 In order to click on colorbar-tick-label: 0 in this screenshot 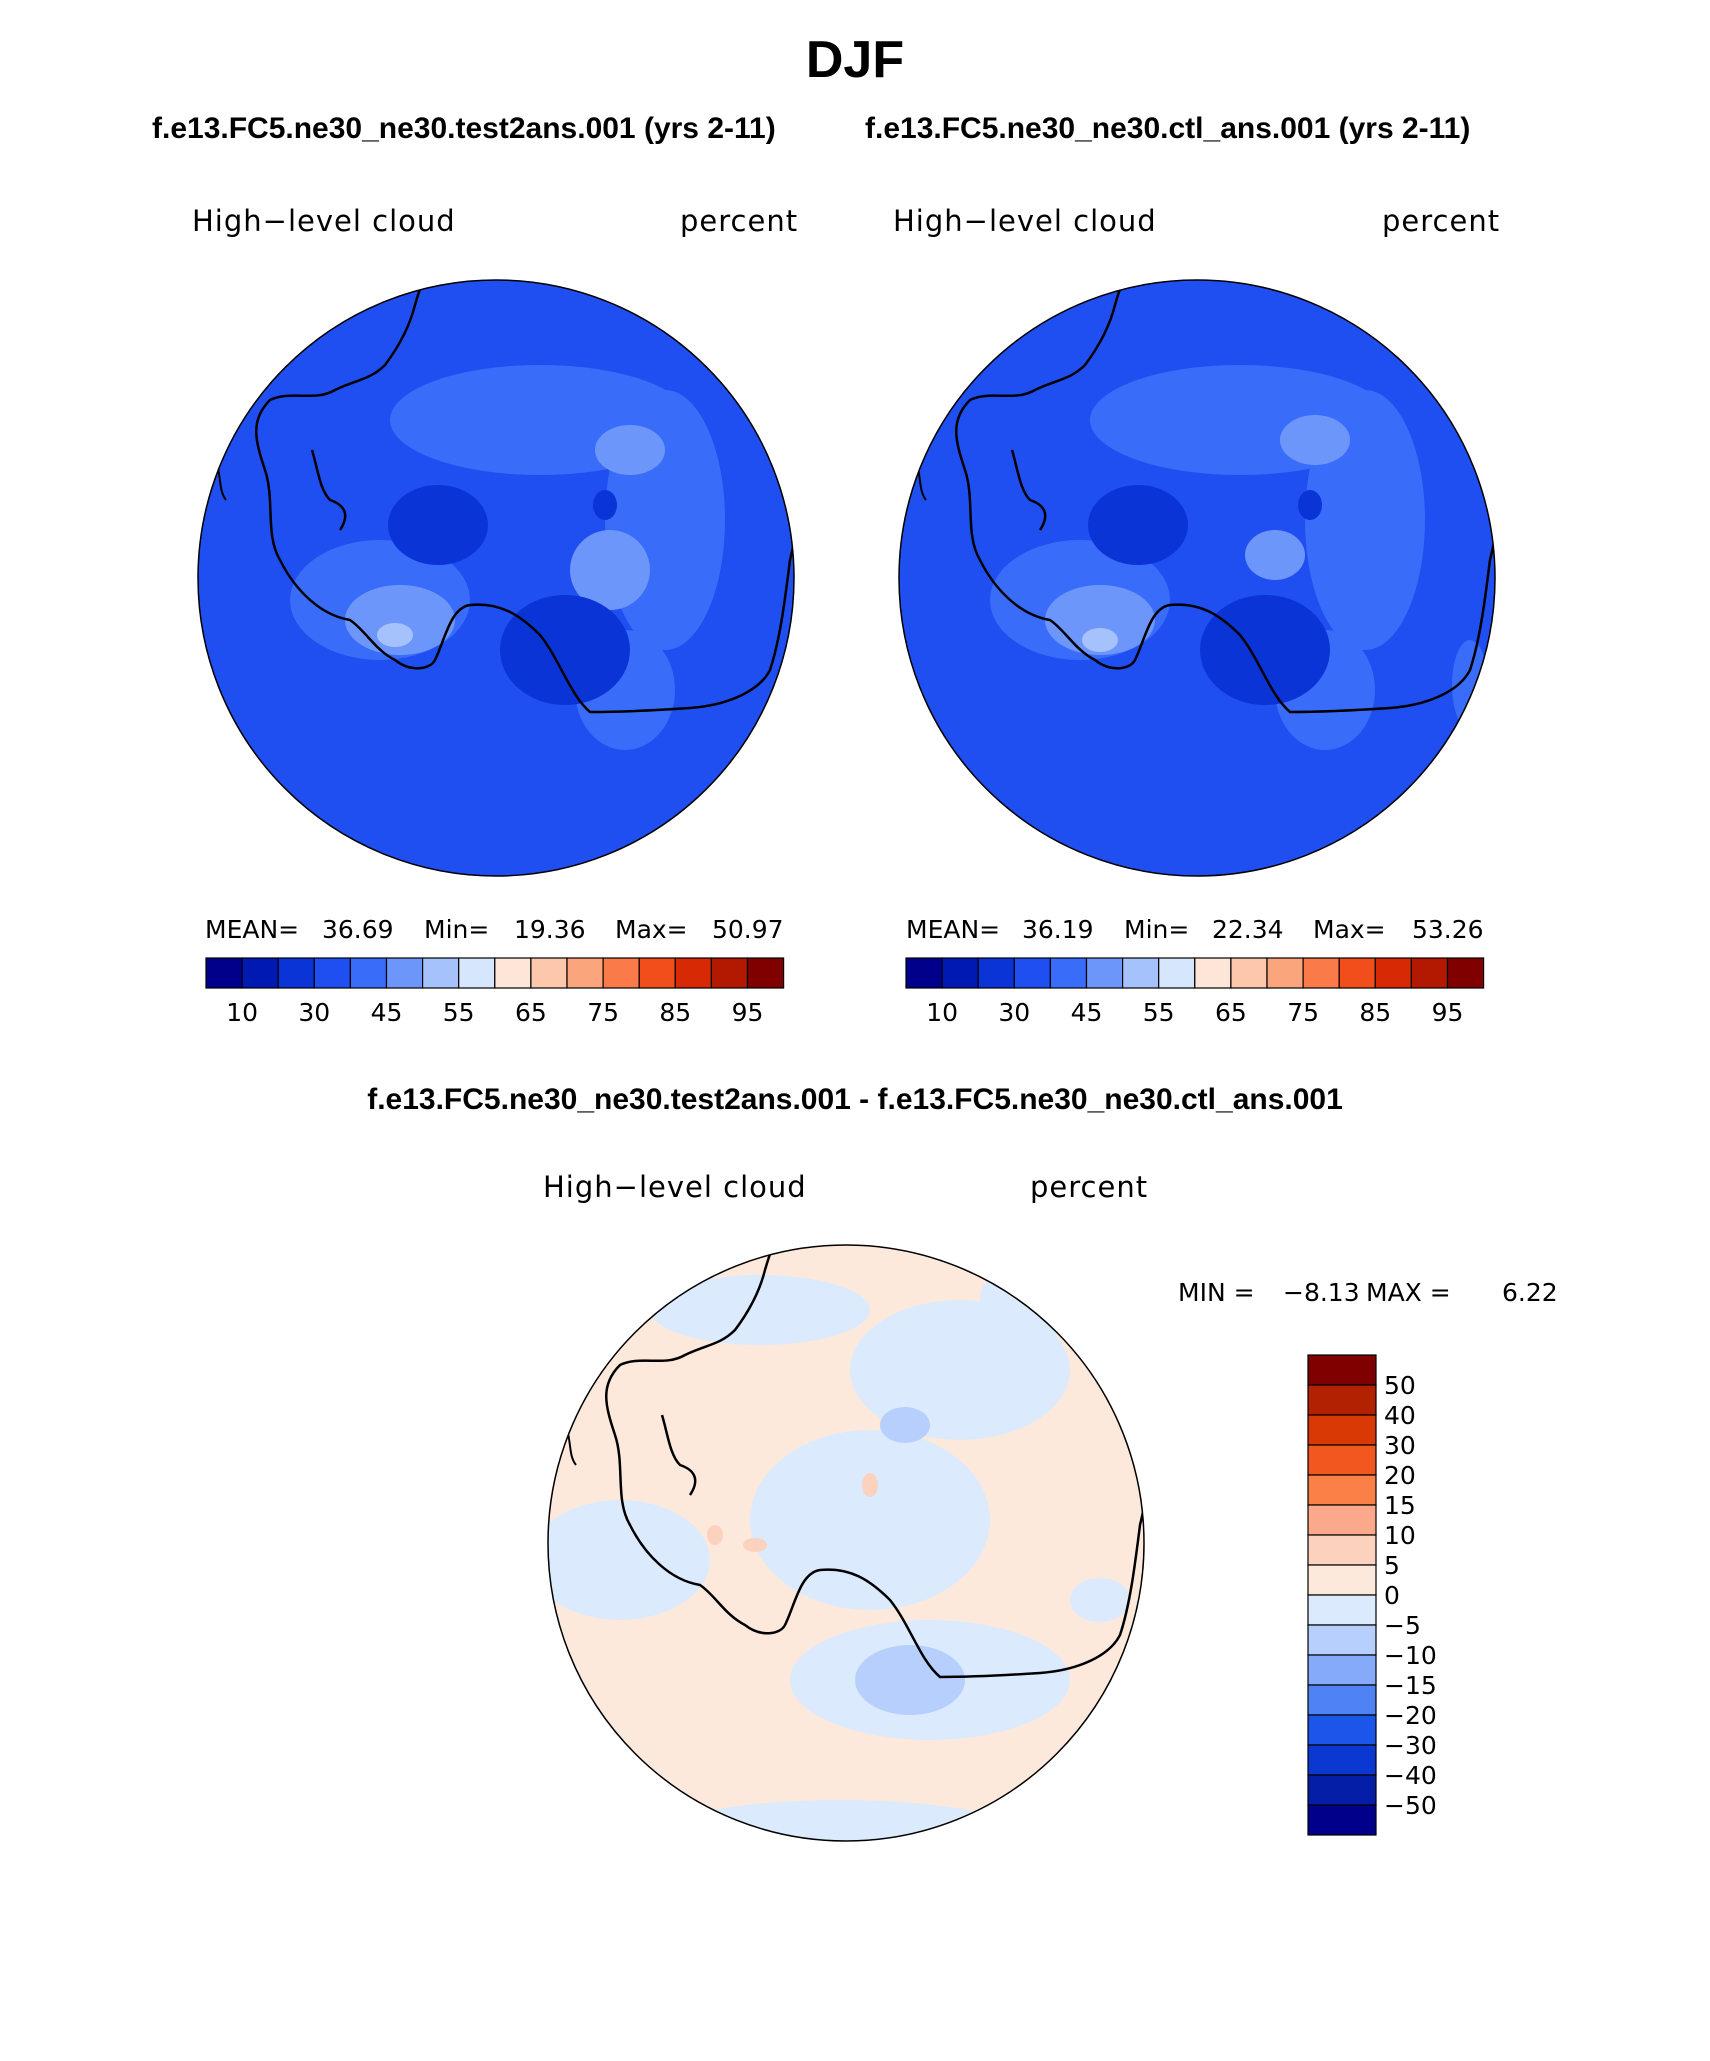, I will do `click(1392, 1595)`.